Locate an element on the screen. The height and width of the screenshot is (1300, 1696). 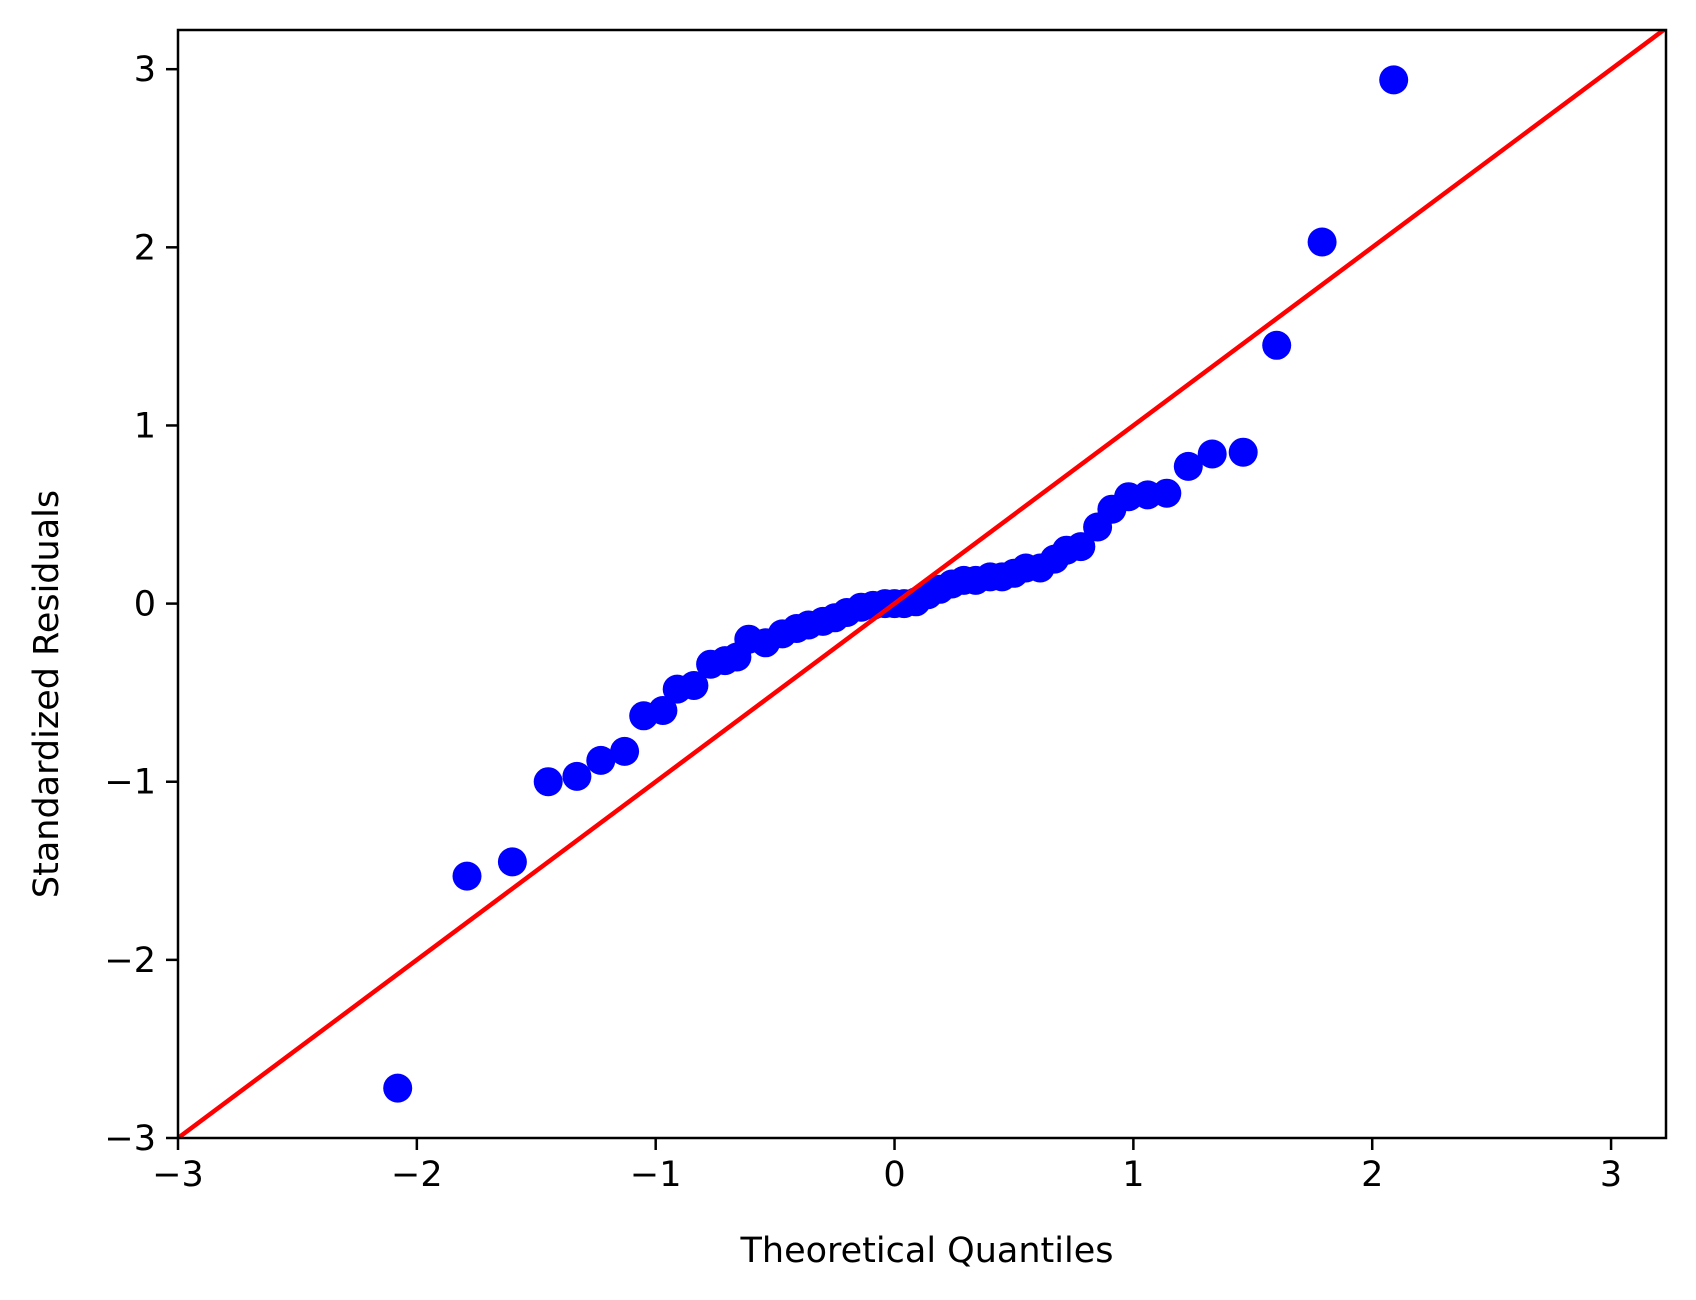
y-tick-label: 1 is located at coordinates (145, 426).